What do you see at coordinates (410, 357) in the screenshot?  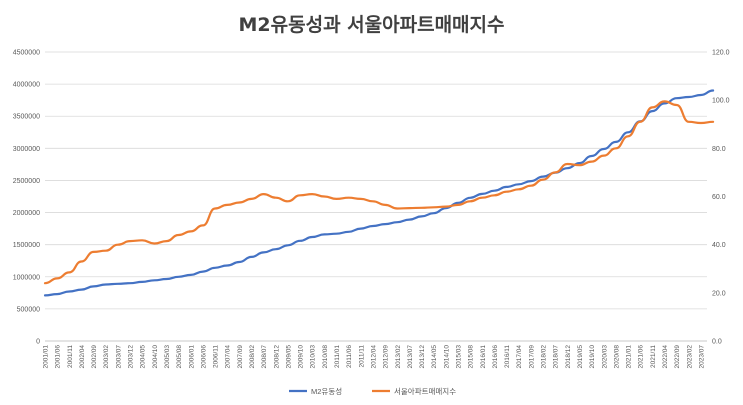 I see `x-tick-label: 2013/07` at bounding box center [410, 357].